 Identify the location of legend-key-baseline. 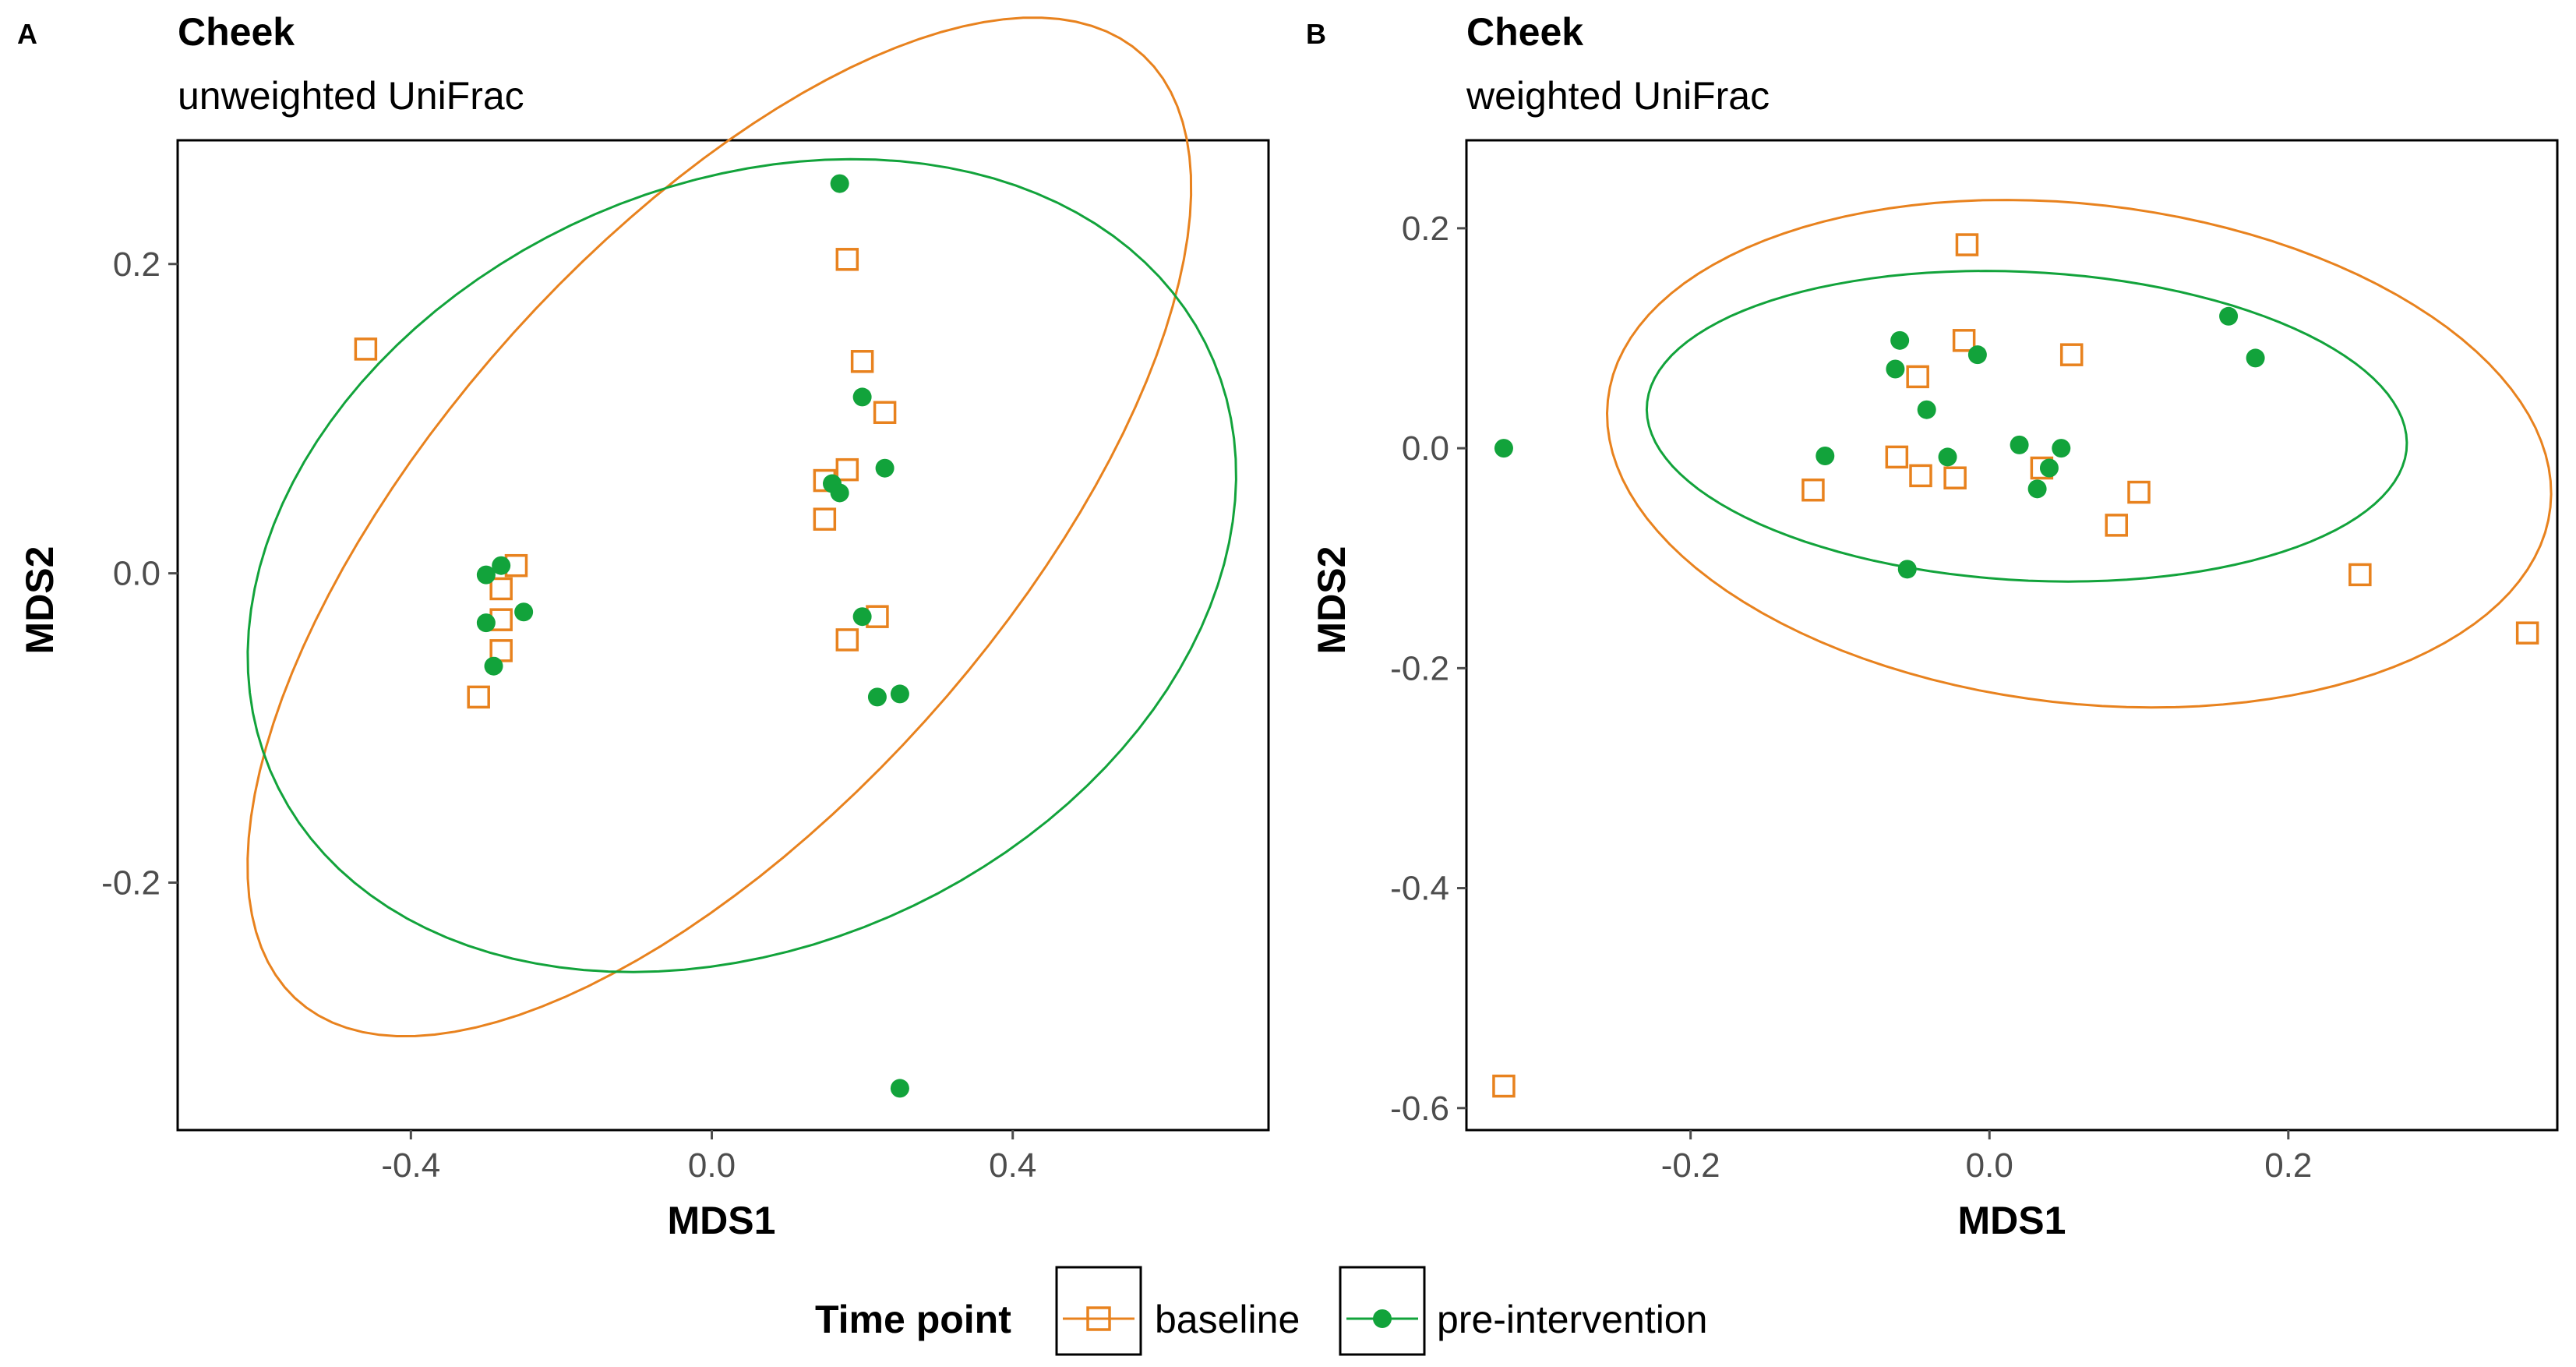
(1098, 1311).